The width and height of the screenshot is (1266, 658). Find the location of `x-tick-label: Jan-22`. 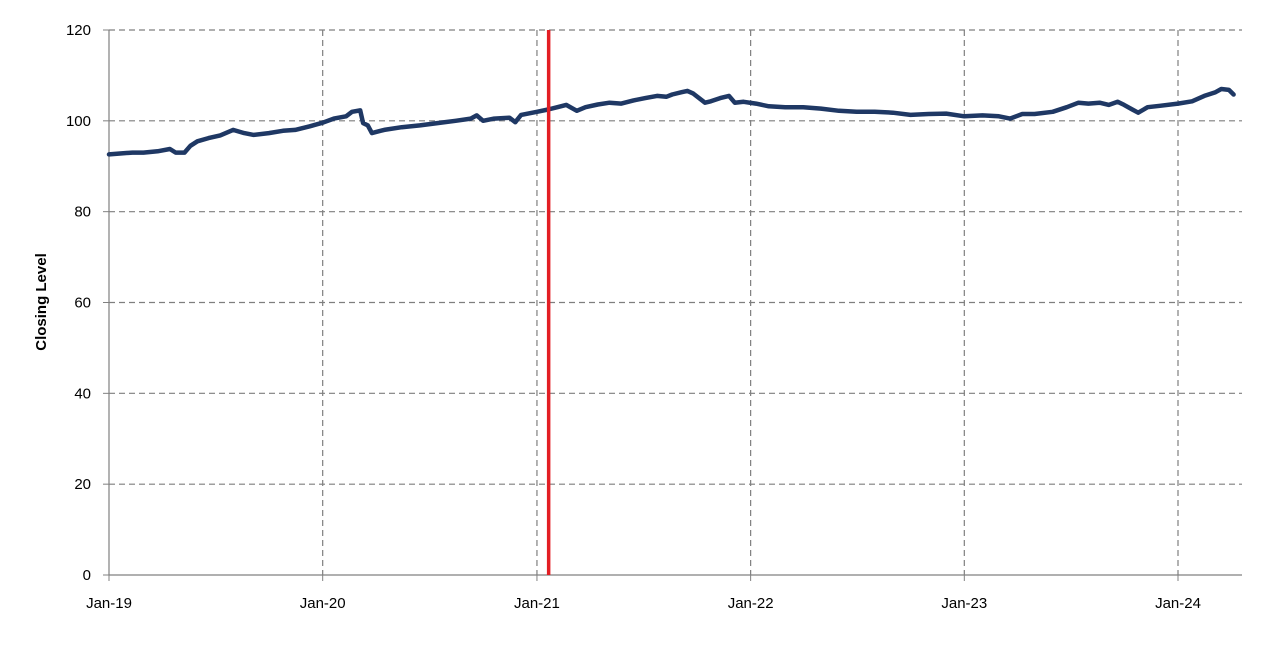

x-tick-label: Jan-22 is located at coordinates (751, 603).